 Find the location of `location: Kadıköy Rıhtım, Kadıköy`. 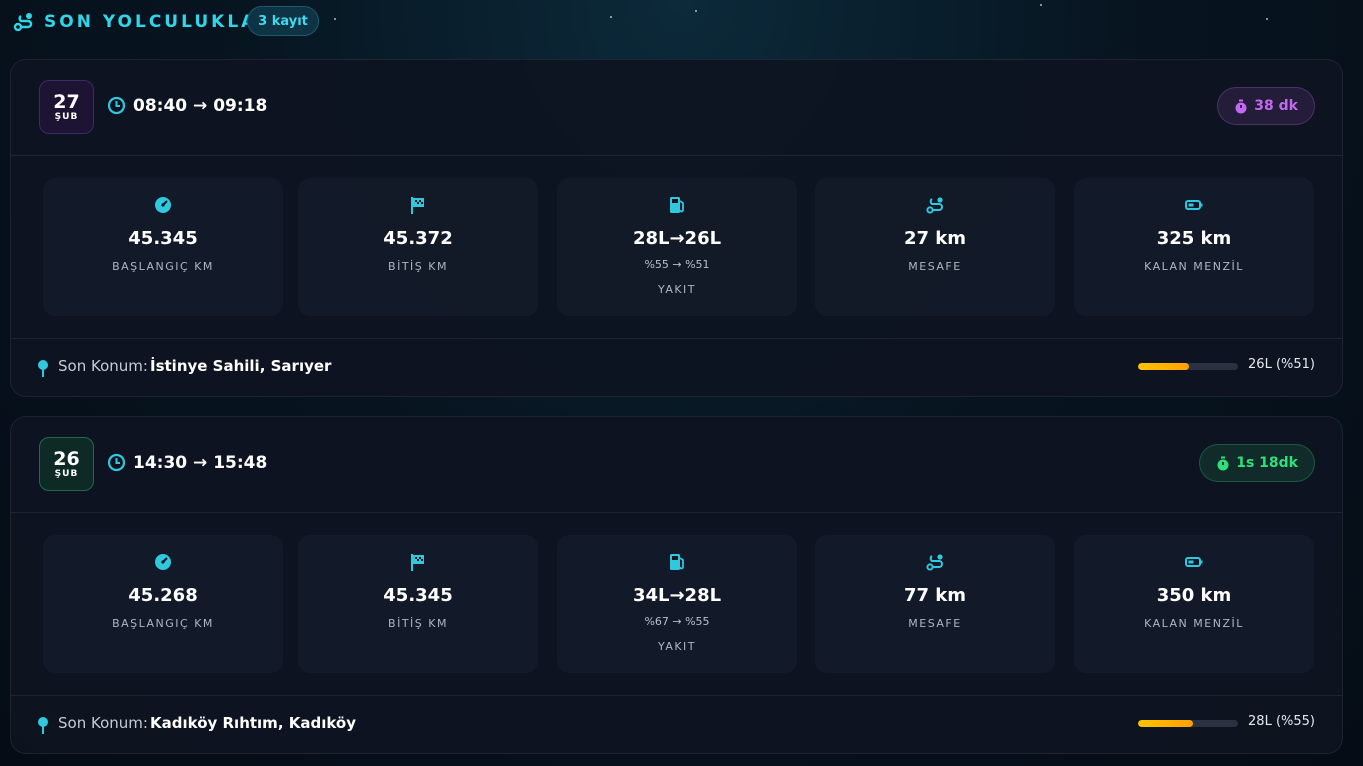

location: Kadıköy Rıhtım, Kadıköy is located at coordinates (253, 723).